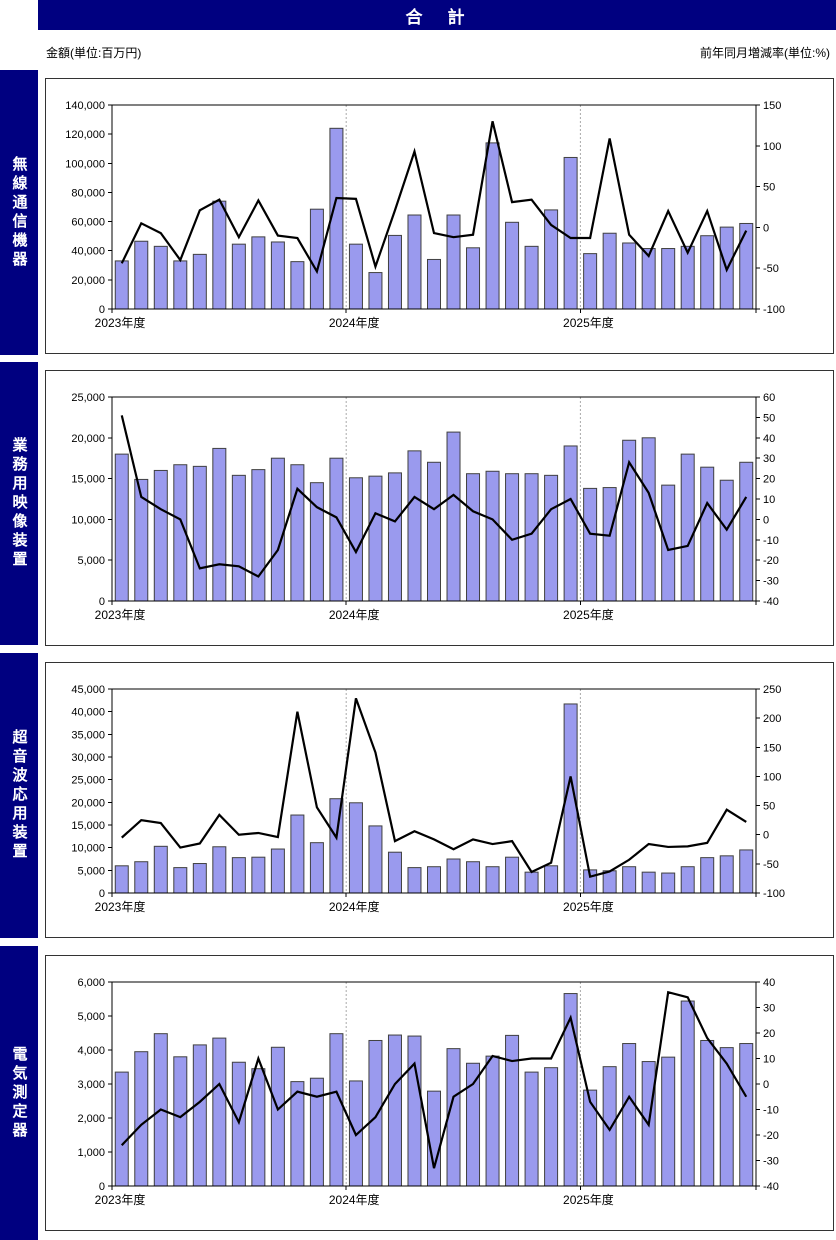 Image resolution: width=836 pixels, height=1240 pixels. What do you see at coordinates (88, 223) in the screenshot?
I see `left-axis-tick-label: 60,000` at bounding box center [88, 223].